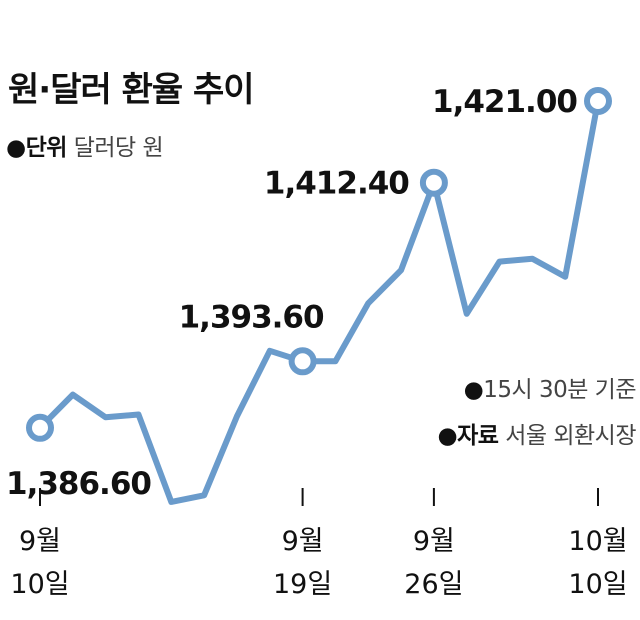  I want to click on x-tick-label-day: 26일, so click(433, 584).